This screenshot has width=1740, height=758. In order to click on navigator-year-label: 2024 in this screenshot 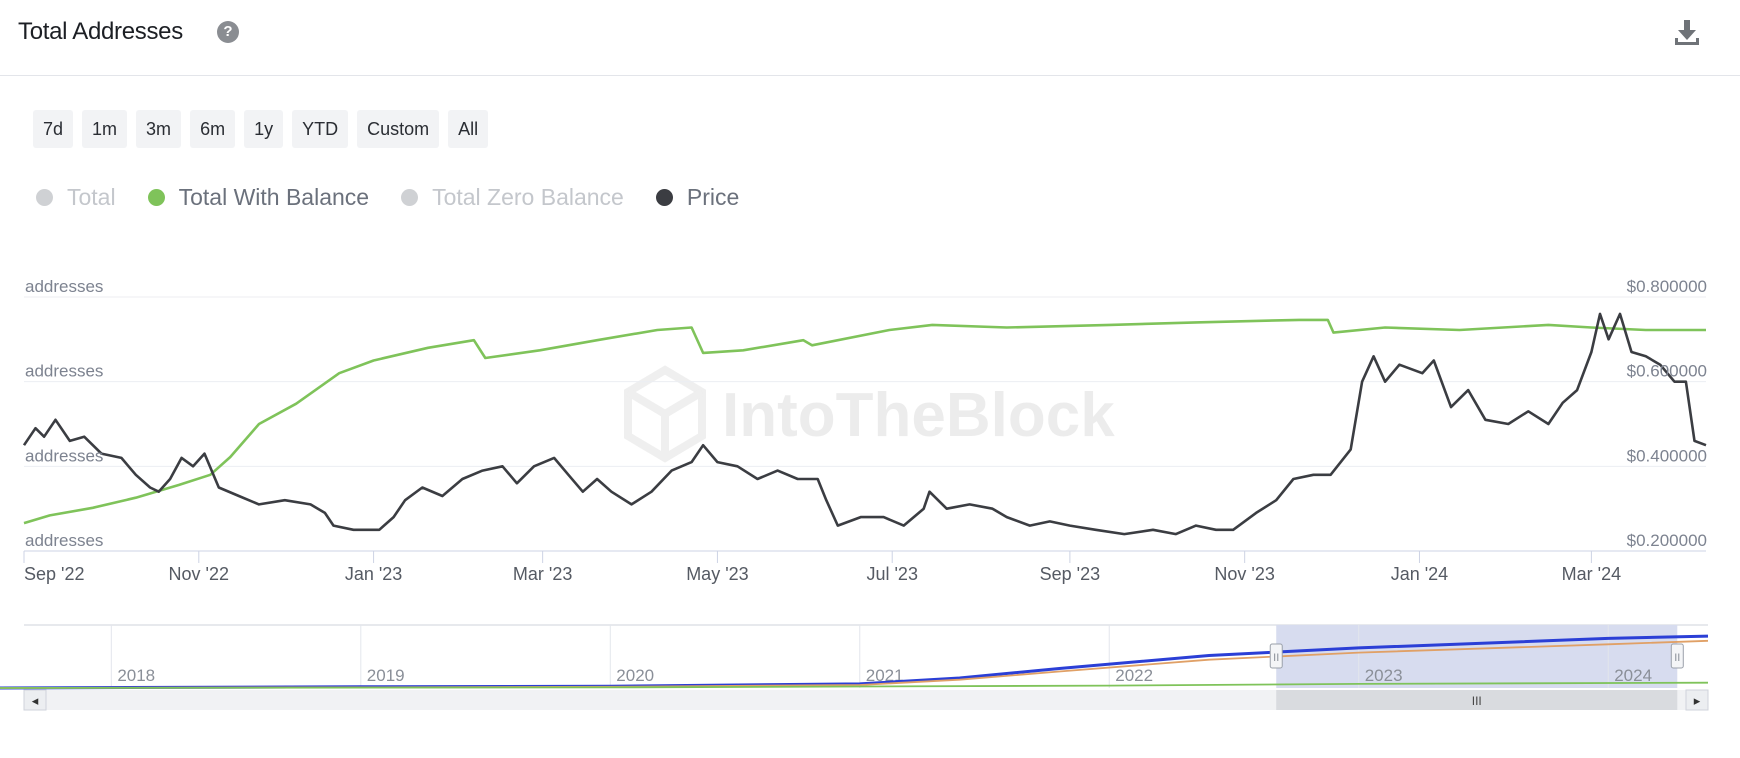, I will do `click(1633, 675)`.